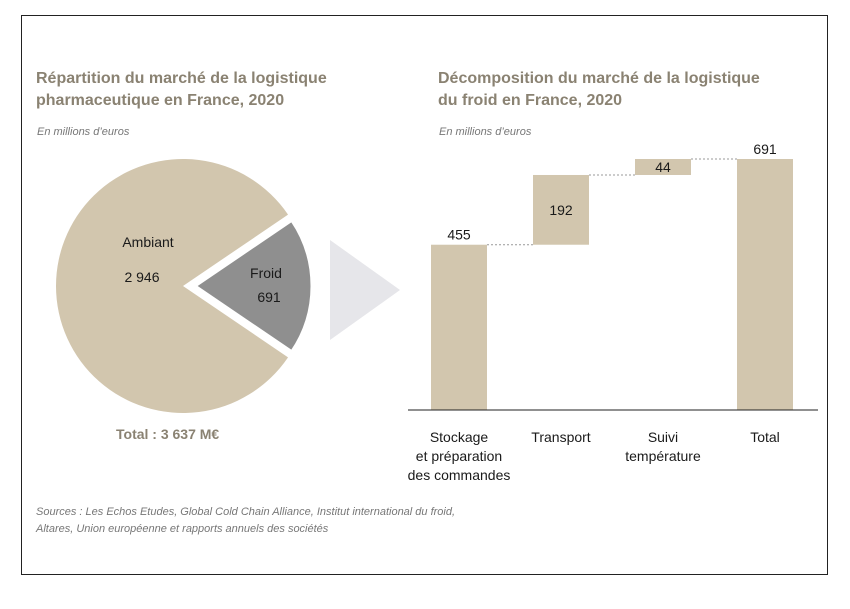 The width and height of the screenshot is (850, 609). I want to click on pie-chart: Ambiant 2 946 Froid 691, so click(184, 285).